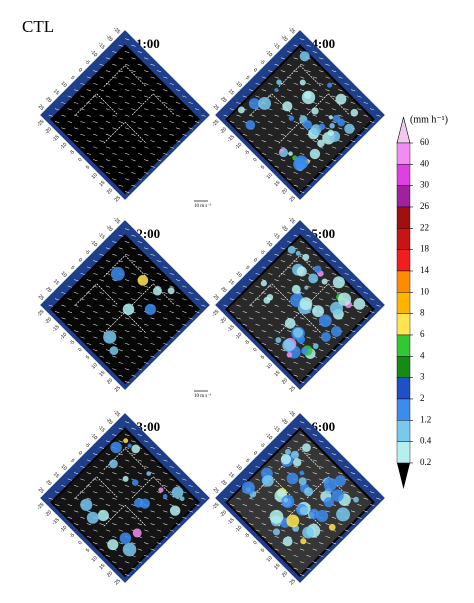 This screenshot has height=603, width=474. What do you see at coordinates (429, 119) in the screenshot?
I see `colorbar-unit: (mm h⁻¹)` at bounding box center [429, 119].